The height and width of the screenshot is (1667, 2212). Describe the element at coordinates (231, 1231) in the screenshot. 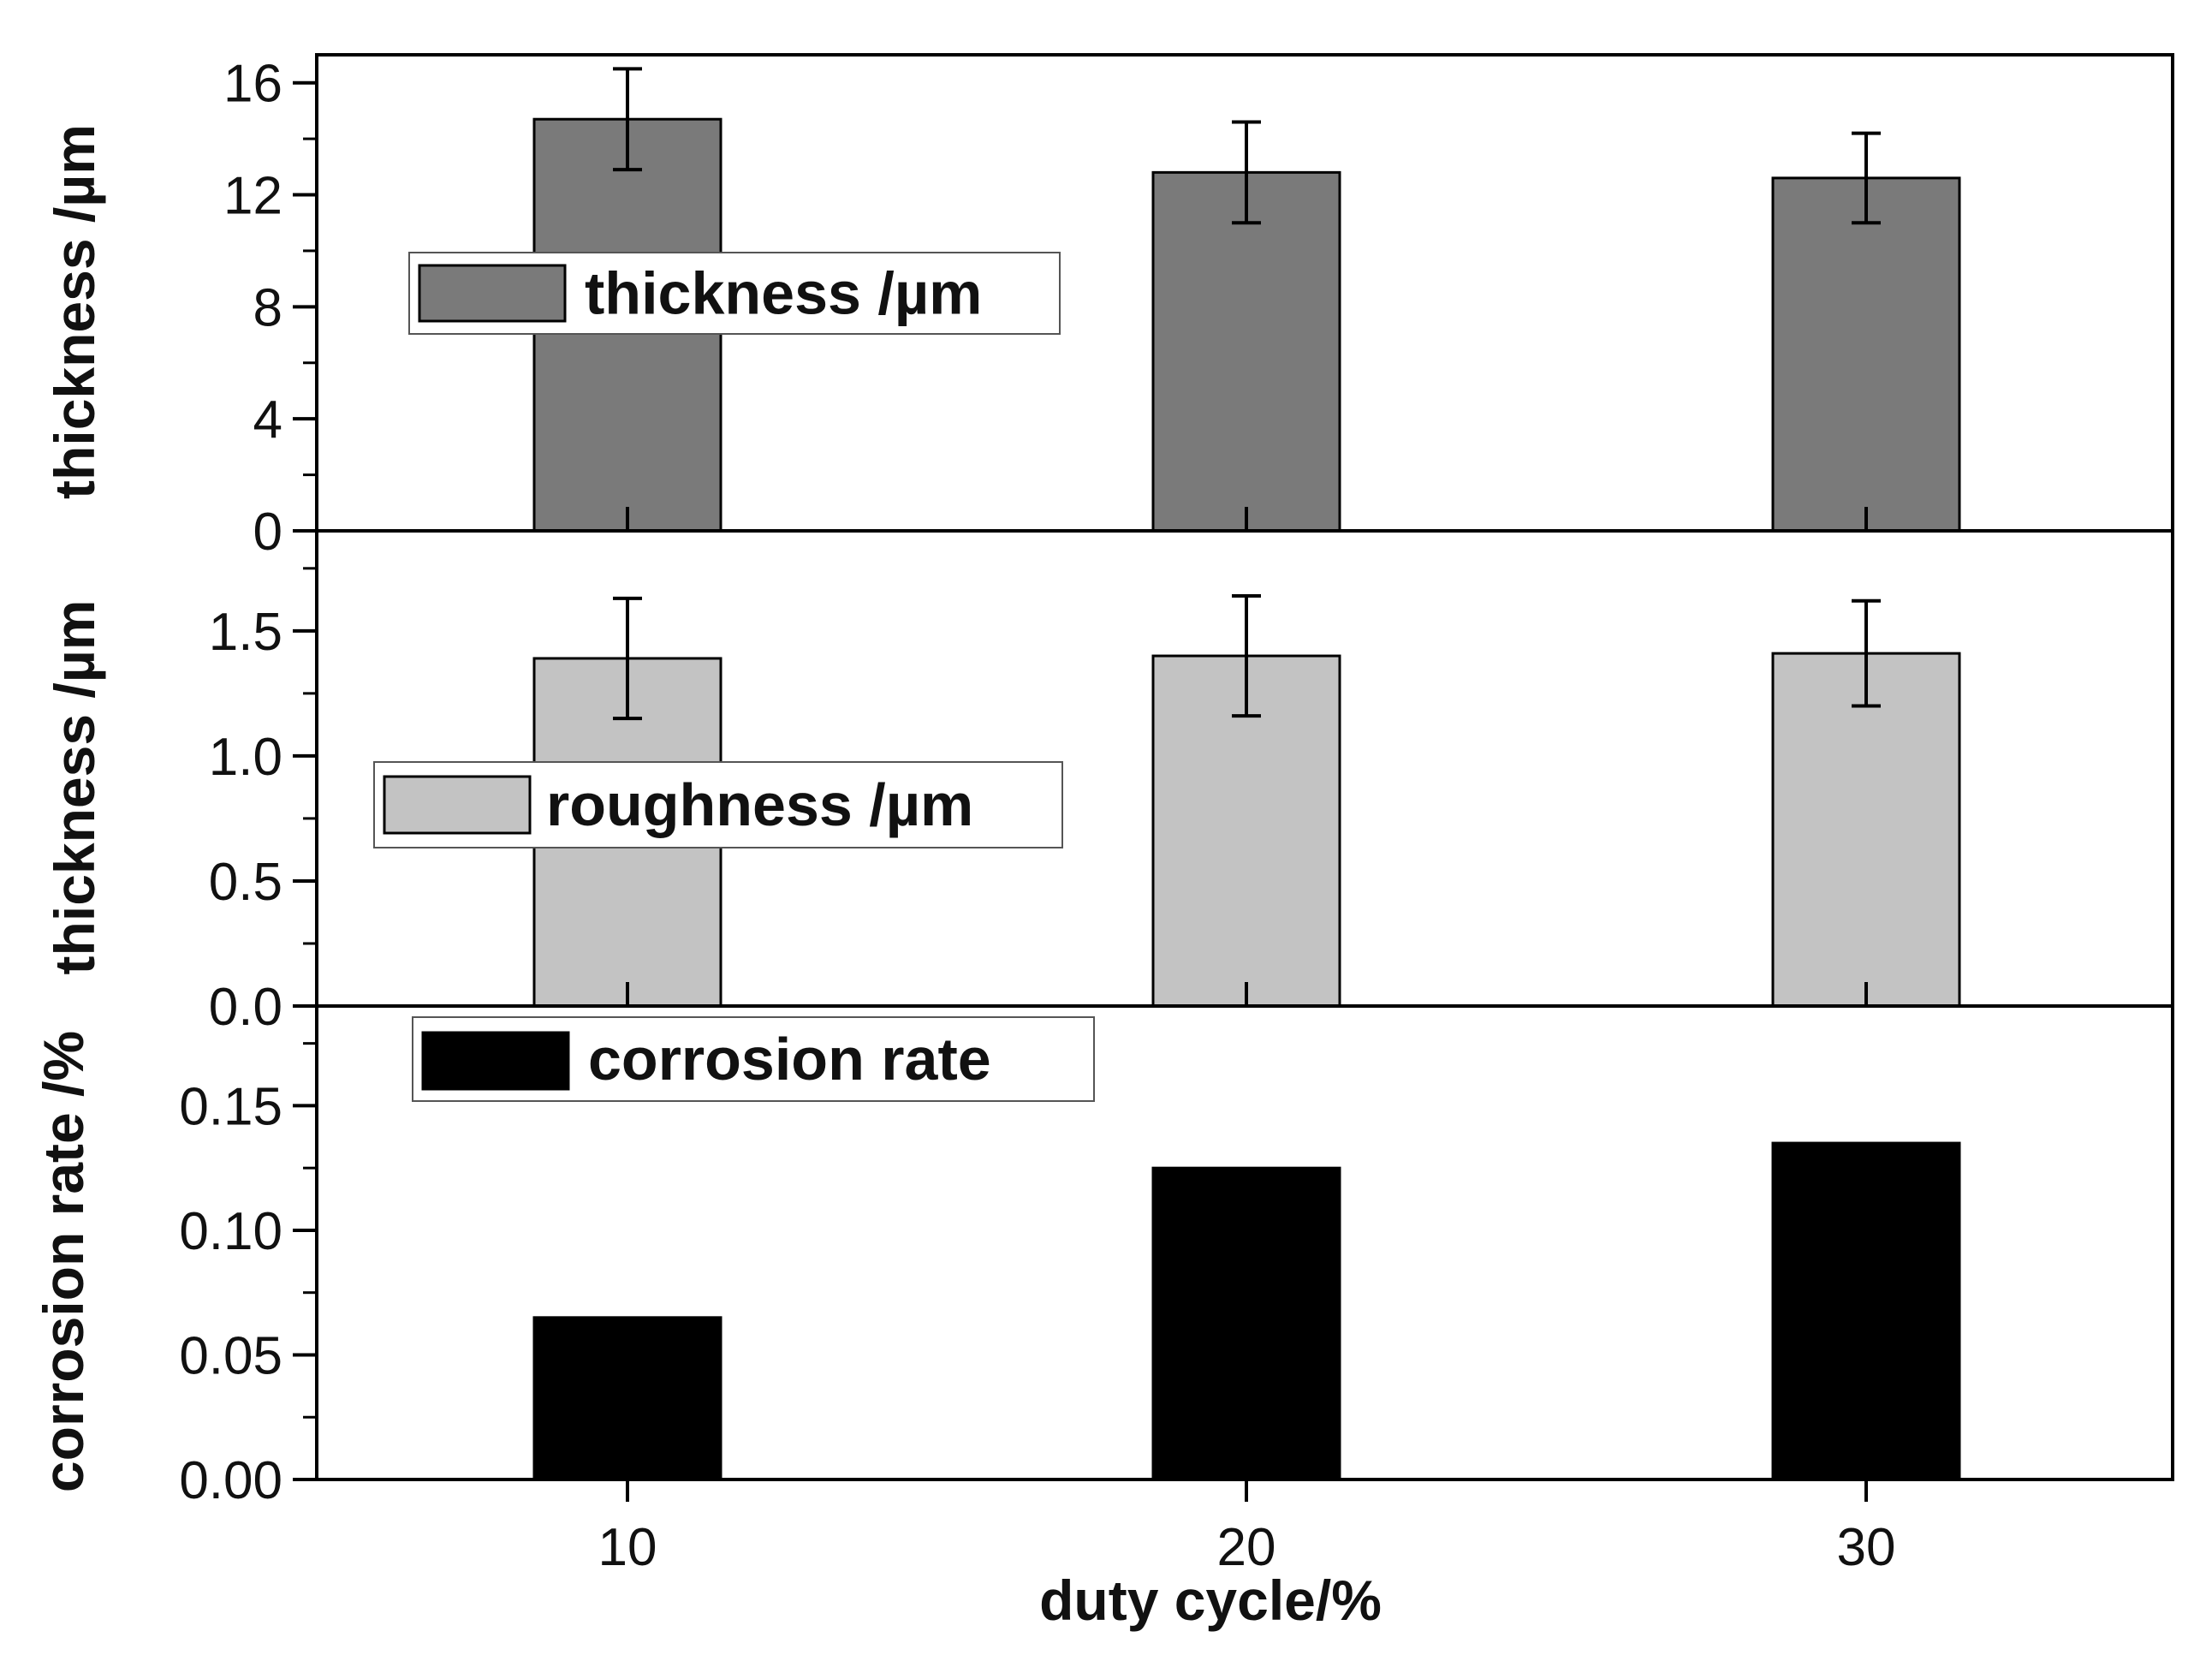

I see `y-tick-label-corrosion-0.10: 0.10` at that location.